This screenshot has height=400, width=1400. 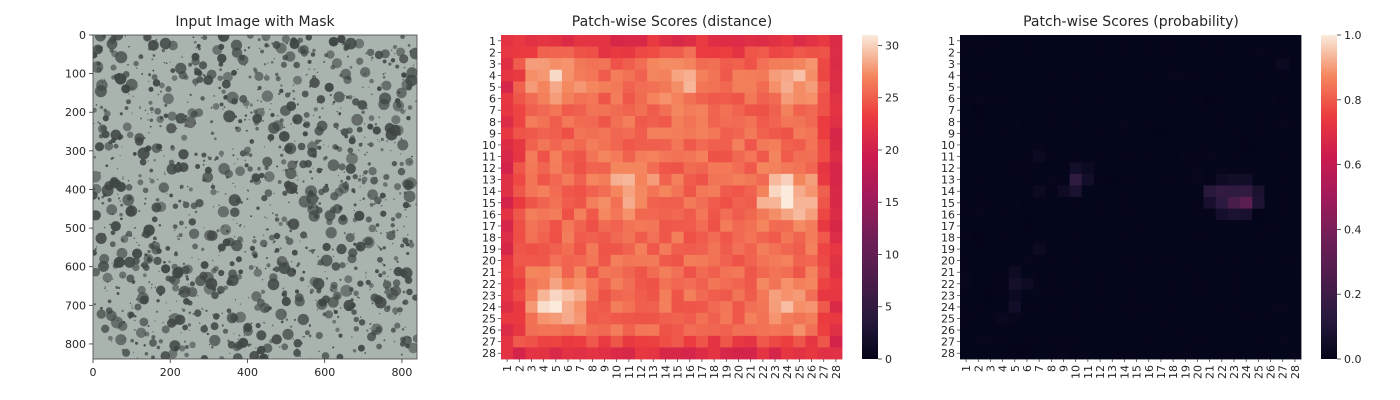 What do you see at coordinates (948, 203) in the screenshot?
I see `row-tick-label: 15` at bounding box center [948, 203].